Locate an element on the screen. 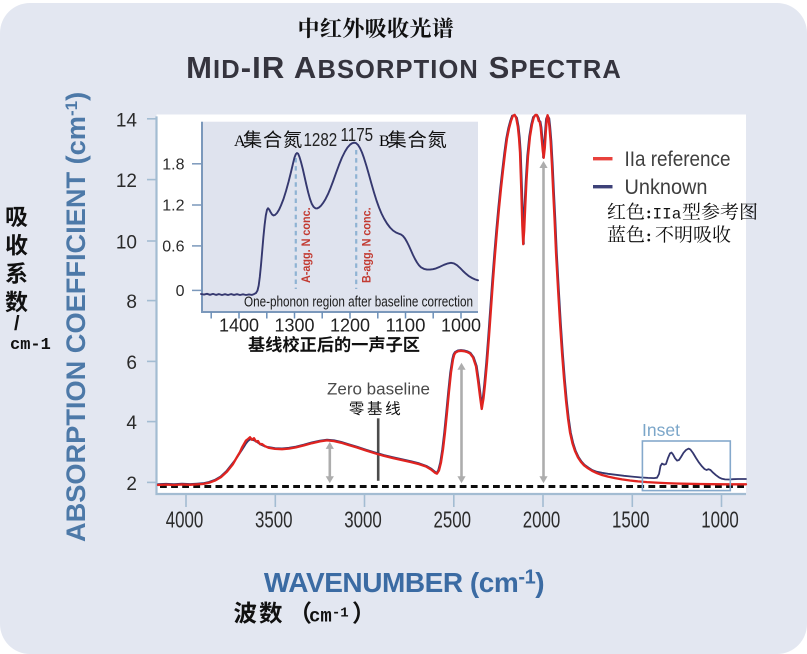 This screenshot has width=807, height=654. svg-text: MID-IR ABSORPTION SPECTRA is located at coordinates (404, 67).